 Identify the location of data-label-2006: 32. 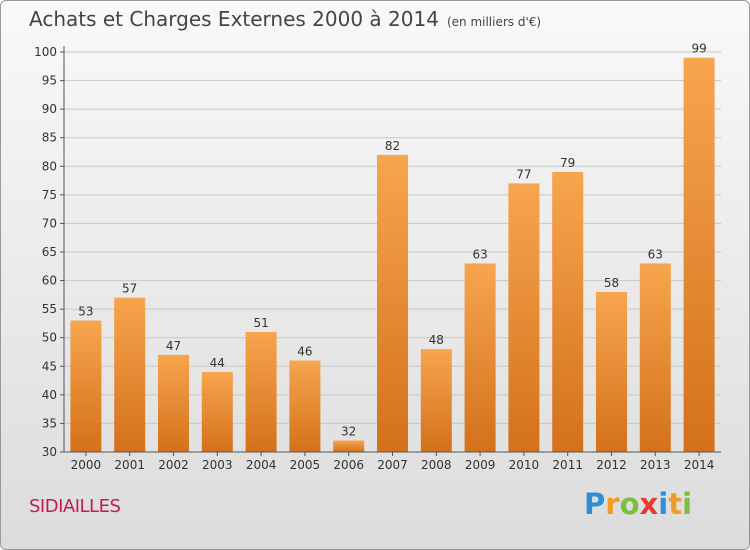
(348, 432).